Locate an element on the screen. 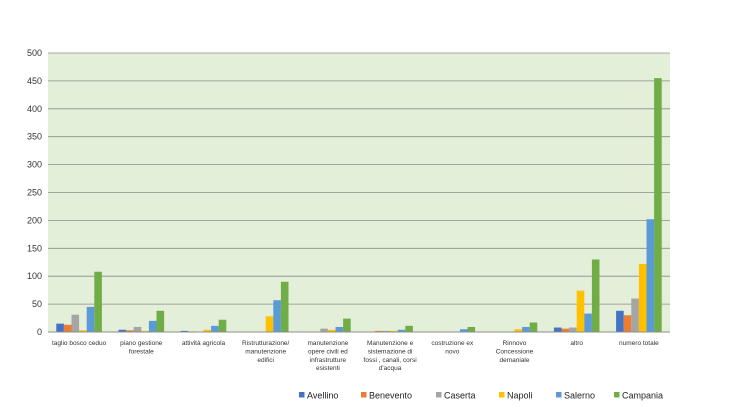 This screenshot has width=732, height=411. y-tick-label: 150 is located at coordinates (34, 248).